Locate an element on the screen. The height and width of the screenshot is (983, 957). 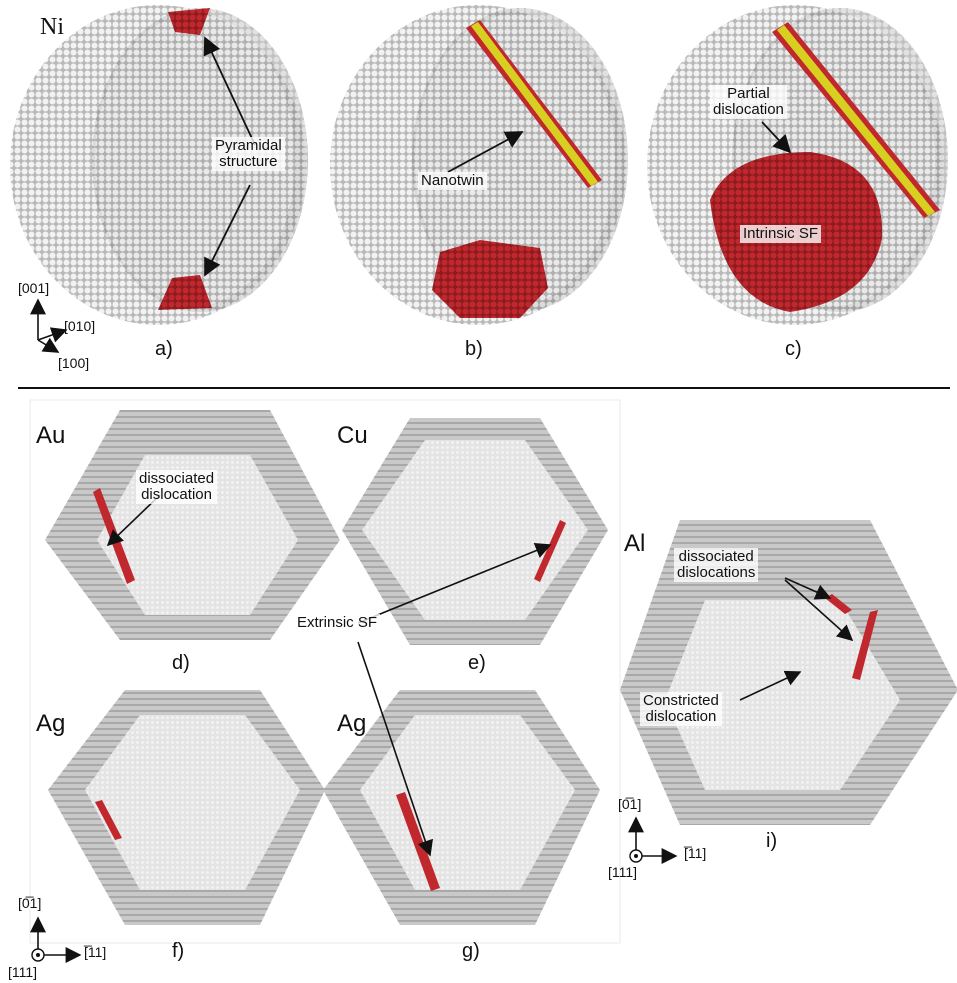
pyramid-bottom-a is located at coordinates (185, 292).